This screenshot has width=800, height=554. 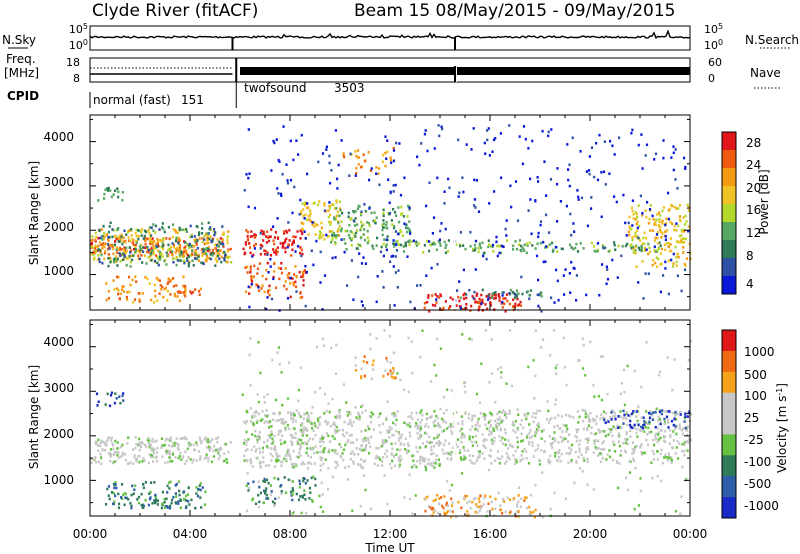 I want to click on velocity-cbar-tick-100: 100, so click(x=755, y=396).